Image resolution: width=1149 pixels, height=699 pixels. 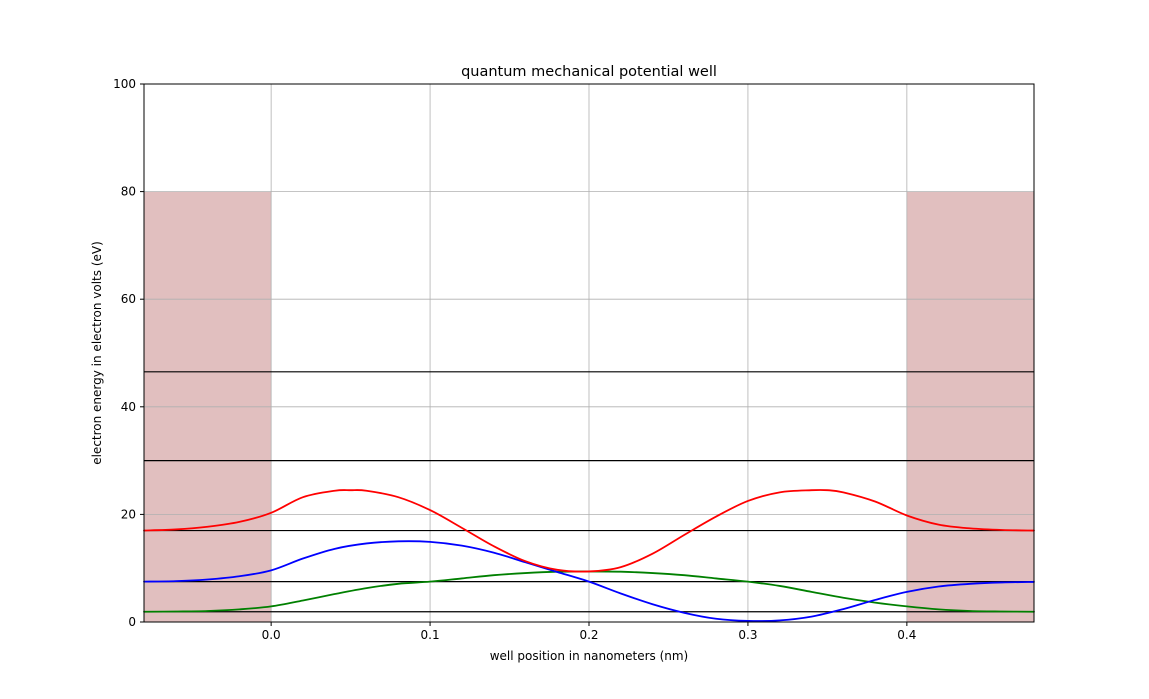 I want to click on y-tick-label-1: 20, so click(x=128, y=514).